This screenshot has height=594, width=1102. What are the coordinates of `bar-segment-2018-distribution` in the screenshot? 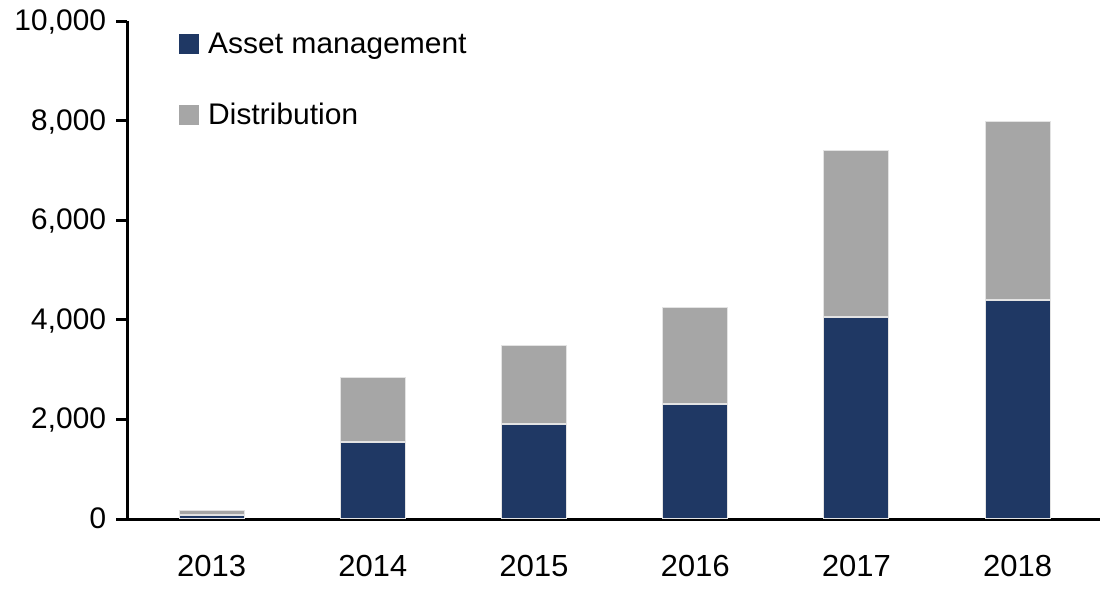 It's located at (1017, 210).